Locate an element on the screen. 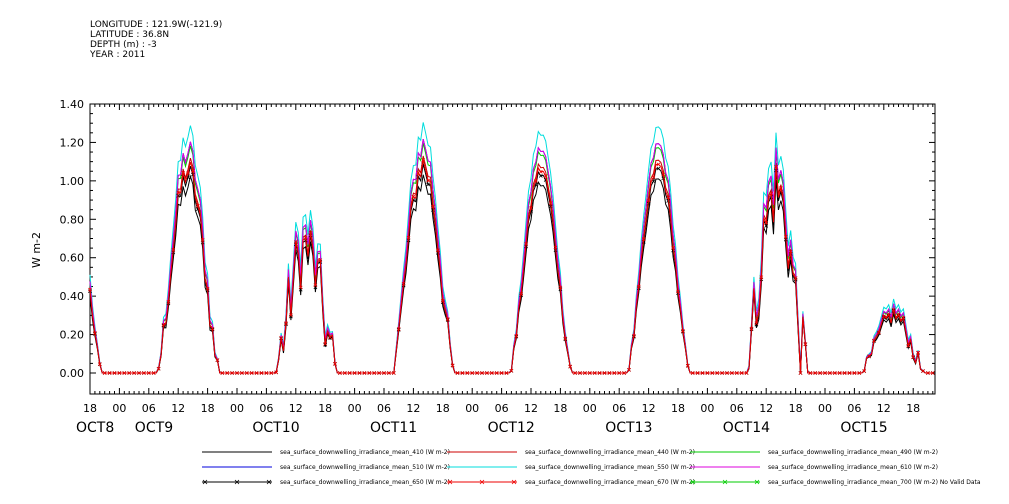  x-day-label: OCT is located at coordinates (150, 428).